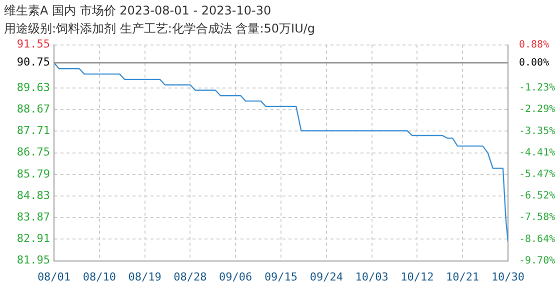  Describe the element at coordinates (33, 173) in the screenshot. I see `y-tick-label: 85.79` at that location.